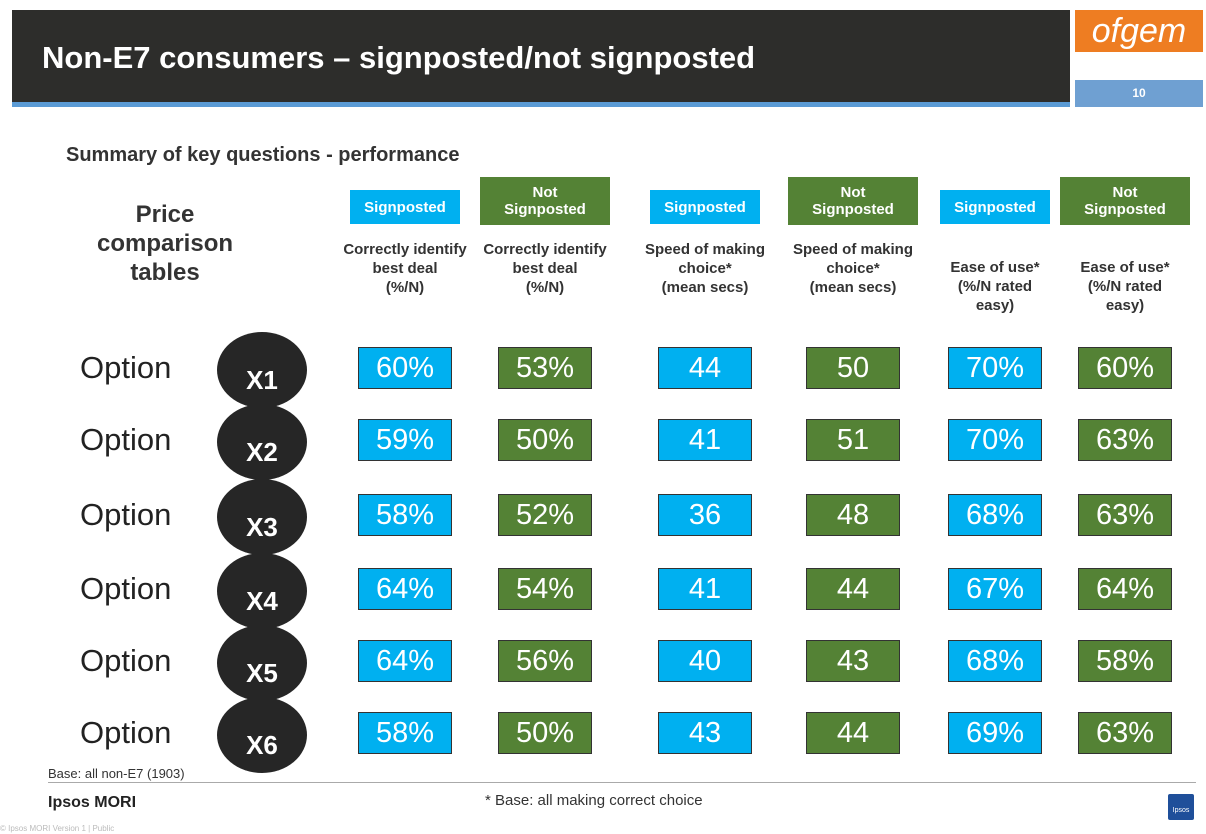  Describe the element at coordinates (594, 800) in the screenshot. I see `footnote: * Base: all making correct choice` at that location.